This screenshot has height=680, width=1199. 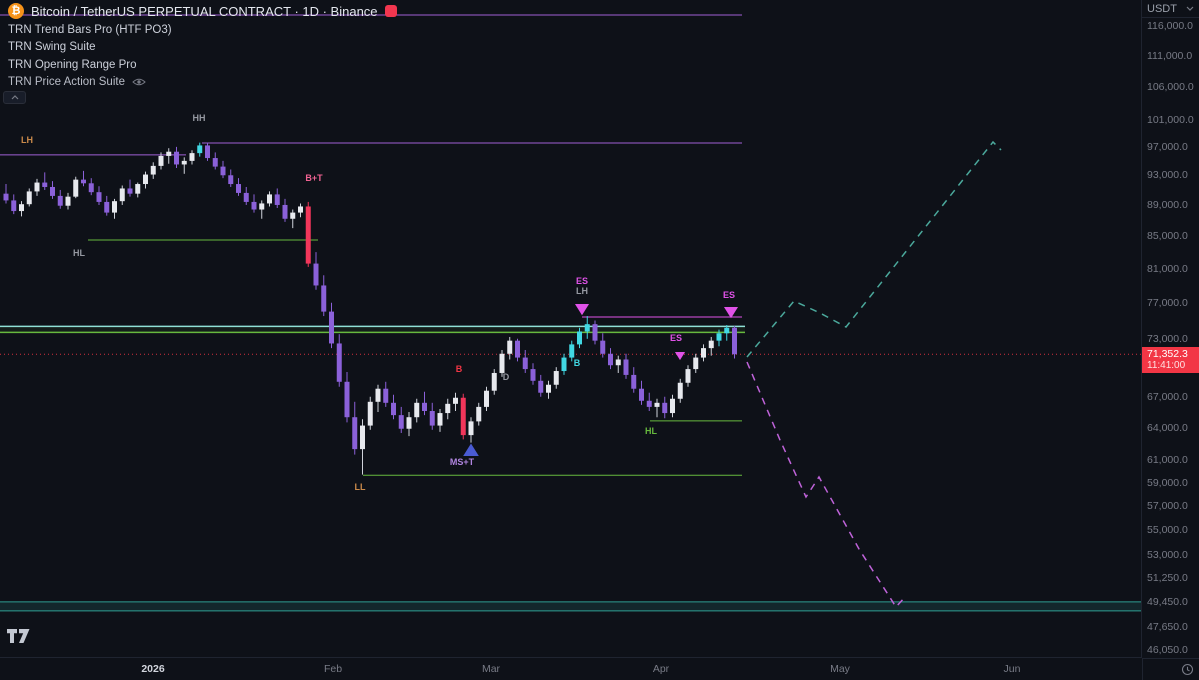 I want to click on time-axis: 2026 Feb Mar Apr May Jun, so click(x=571, y=668).